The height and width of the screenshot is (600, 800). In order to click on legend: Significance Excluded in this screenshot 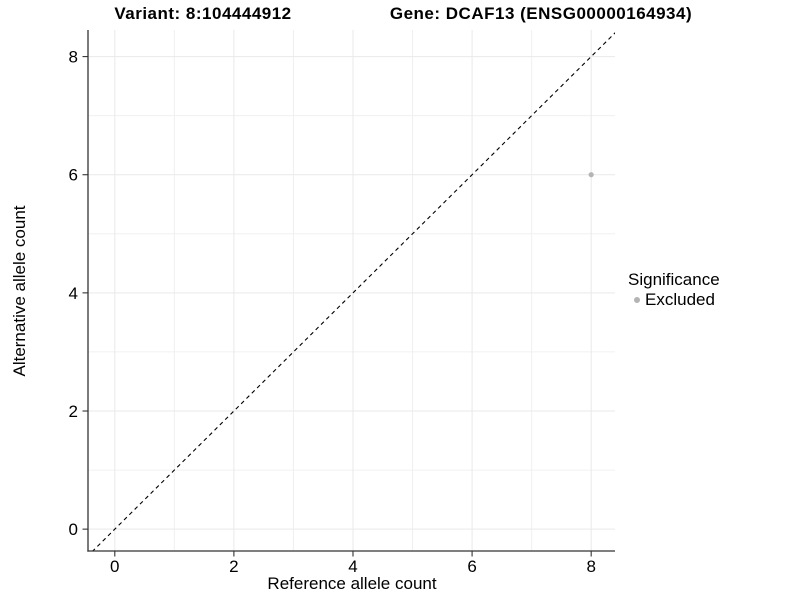, I will do `click(674, 290)`.